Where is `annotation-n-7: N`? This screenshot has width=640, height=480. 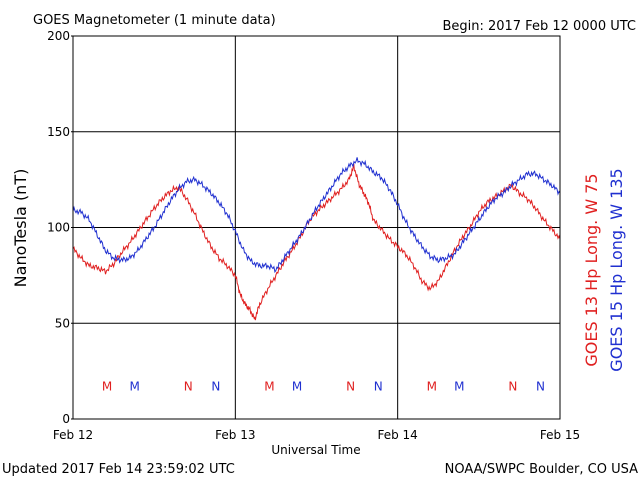 annotation-n-7: N is located at coordinates (378, 386).